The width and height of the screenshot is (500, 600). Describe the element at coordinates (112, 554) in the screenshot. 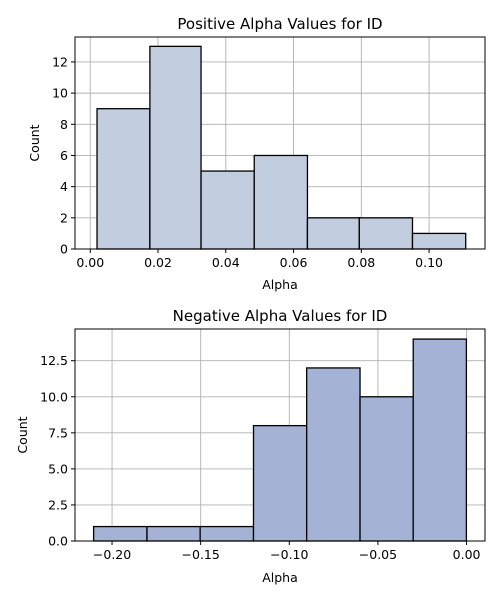

I see `x-tick-label: −0.20` at that location.